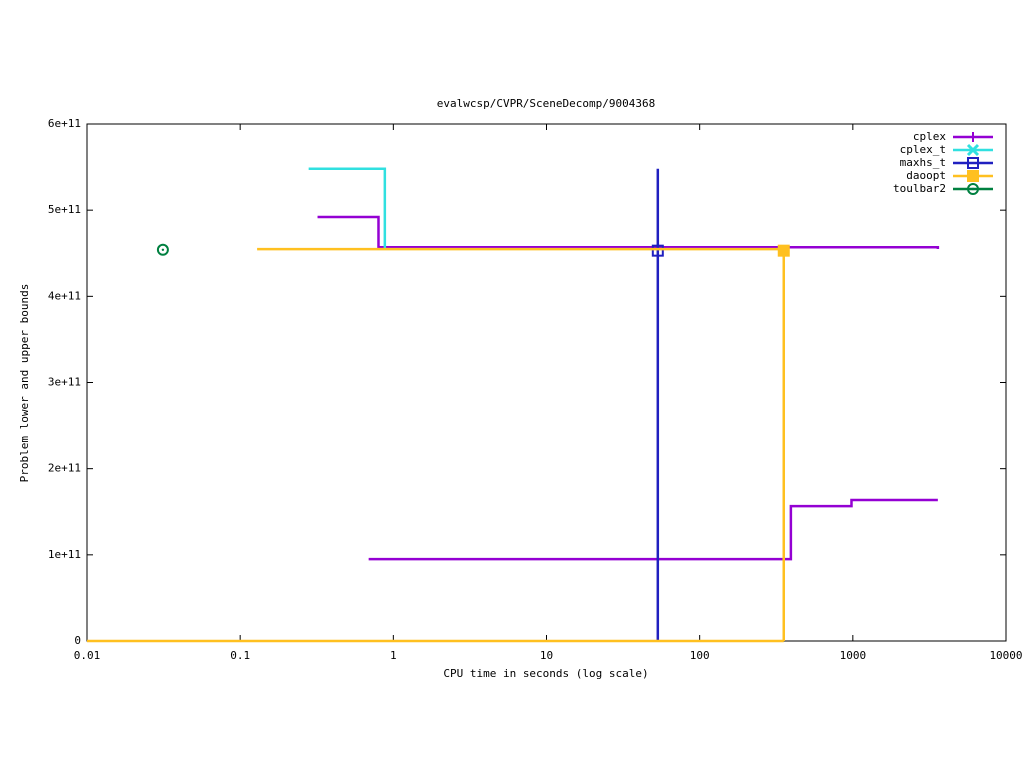  What do you see at coordinates (545, 673) in the screenshot?
I see `x-axis-label: CPU time in seconds (log scale)` at bounding box center [545, 673].